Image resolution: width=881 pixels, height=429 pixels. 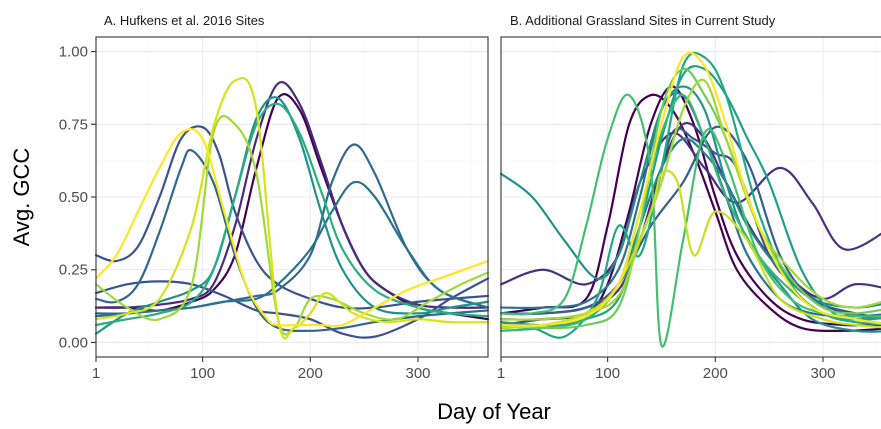 I want to click on panel-a-y-tick-label: 0.50, so click(x=73, y=197).